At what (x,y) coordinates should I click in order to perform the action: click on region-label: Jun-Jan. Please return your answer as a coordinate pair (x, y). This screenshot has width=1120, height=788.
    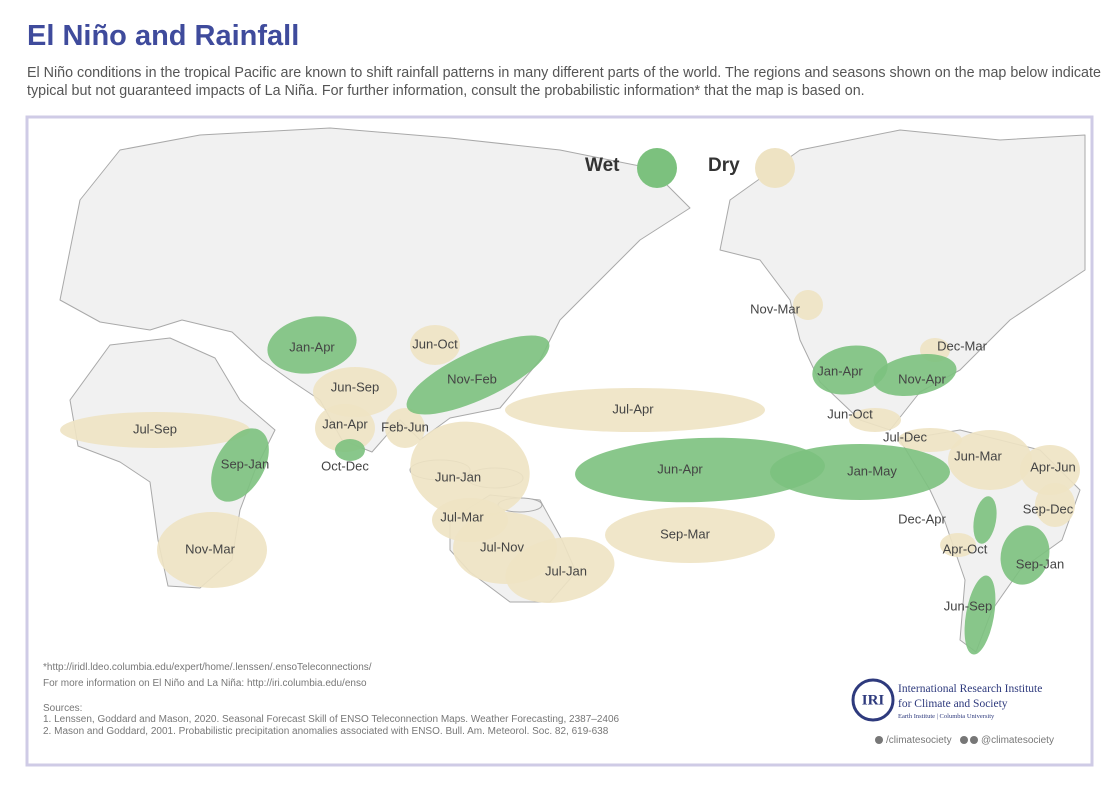
    Looking at the image, I should click on (458, 476).